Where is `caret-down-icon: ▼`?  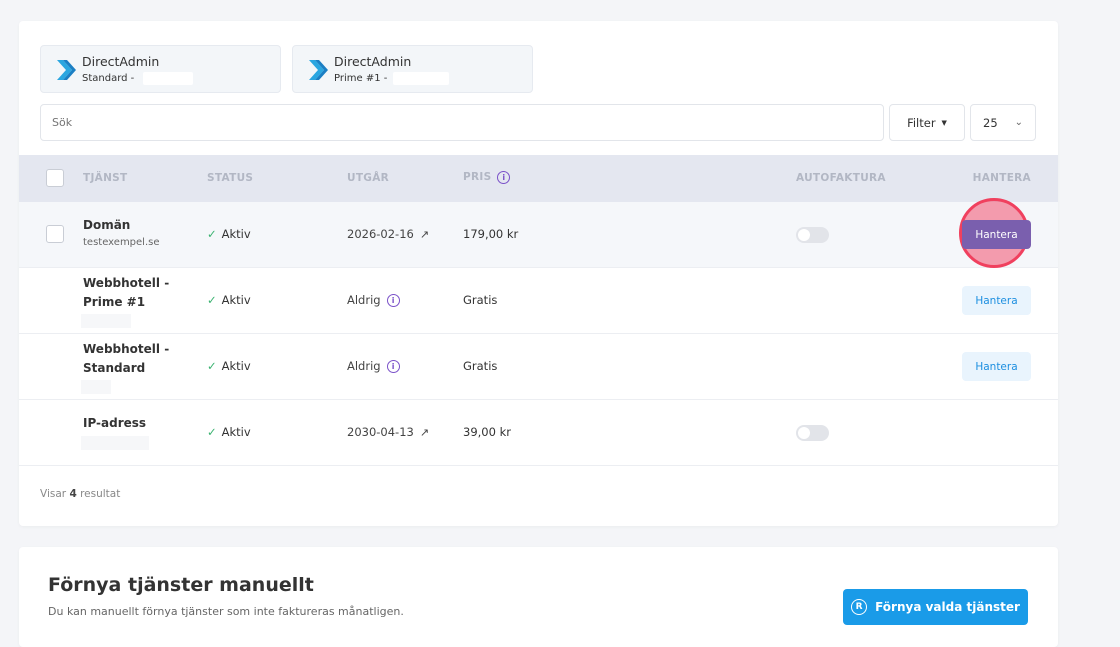
caret-down-icon: ▼ is located at coordinates (944, 122).